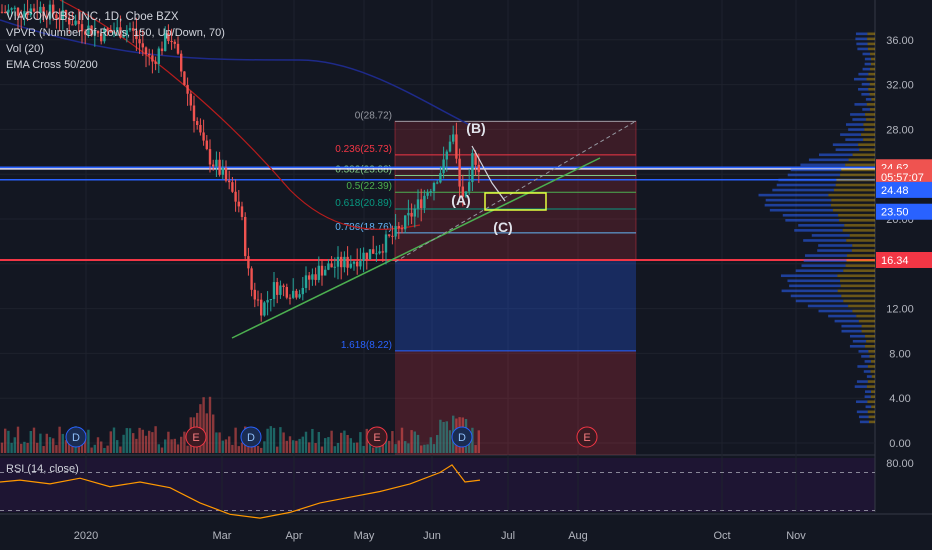  Describe the element at coordinates (895, 191) in the screenshot. I see `price-badge-label: 24.48` at that location.